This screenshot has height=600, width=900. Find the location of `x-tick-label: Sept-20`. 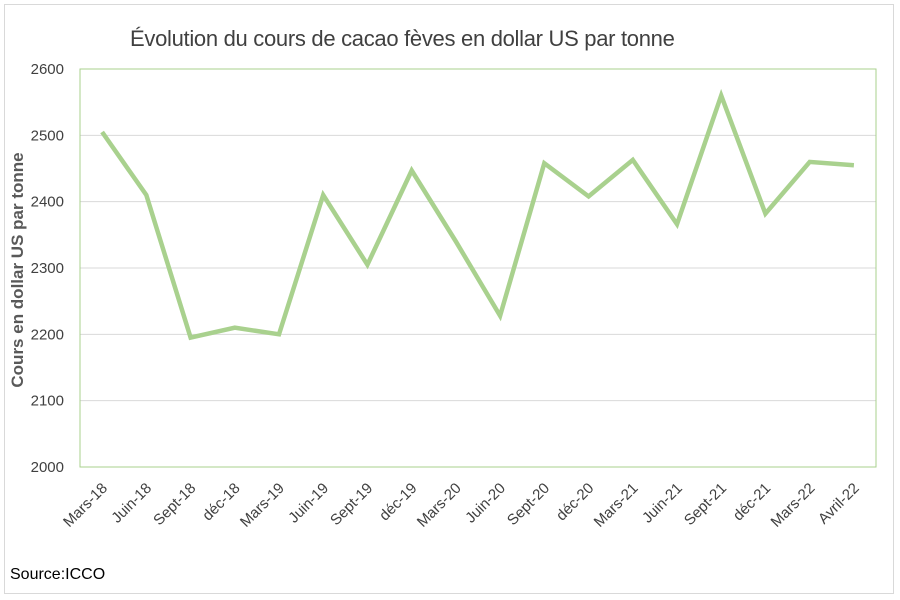

x-tick-label: Sept-20 is located at coordinates (528, 504).